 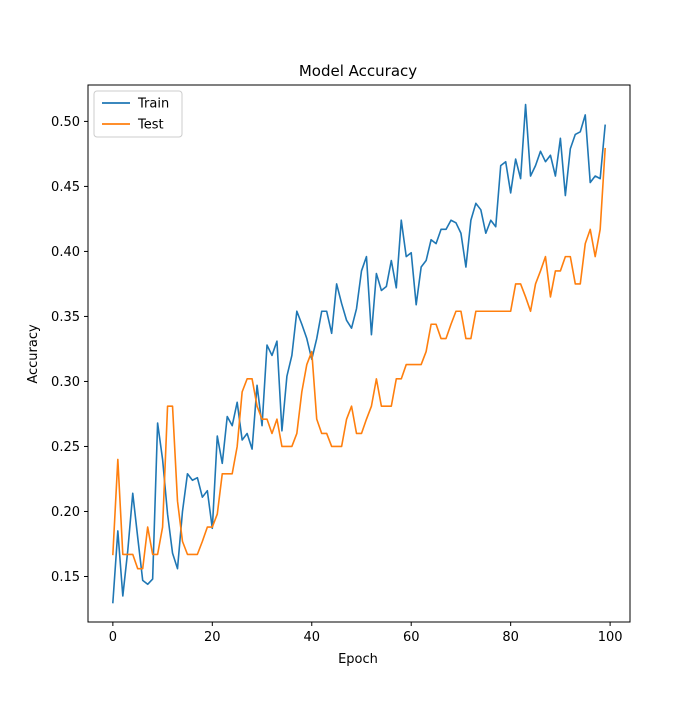 What do you see at coordinates (153, 104) in the screenshot?
I see `legend-label-train: Train` at bounding box center [153, 104].